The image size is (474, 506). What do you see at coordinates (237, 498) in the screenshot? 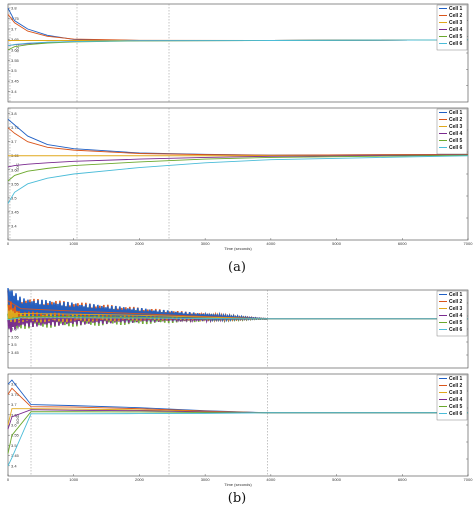
I see `caption-b: (b)` at bounding box center [237, 498].